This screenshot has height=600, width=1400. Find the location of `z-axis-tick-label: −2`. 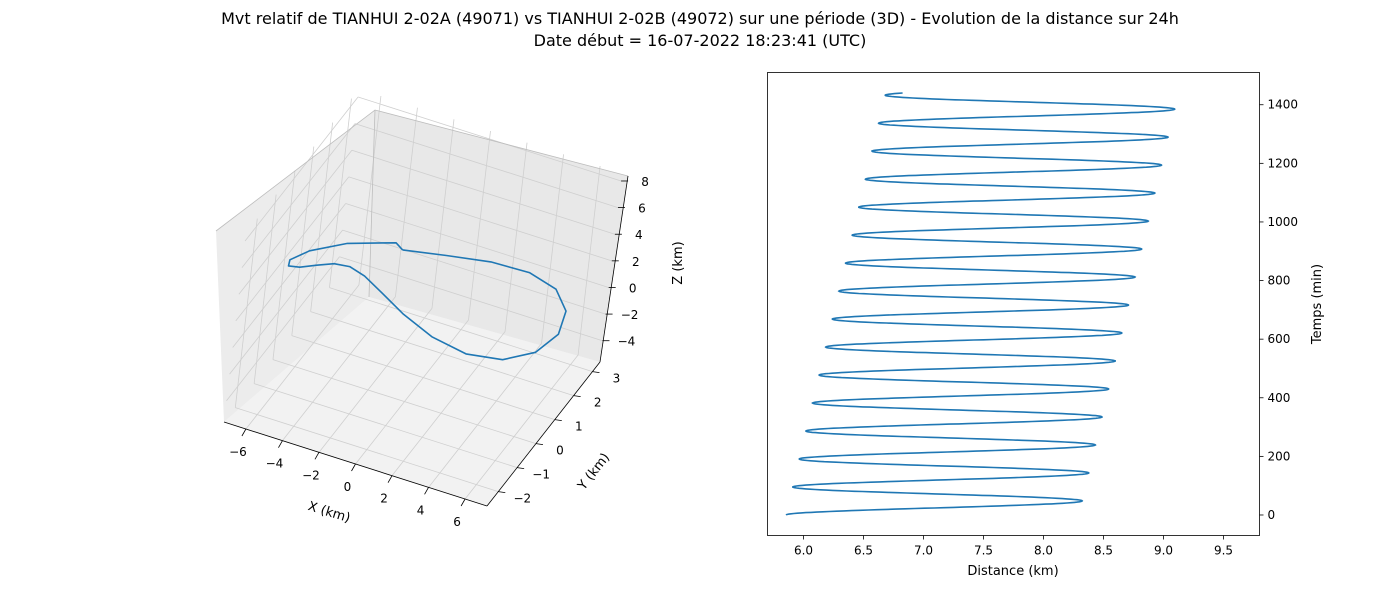

z-axis-tick-label: −2 is located at coordinates (630, 315).